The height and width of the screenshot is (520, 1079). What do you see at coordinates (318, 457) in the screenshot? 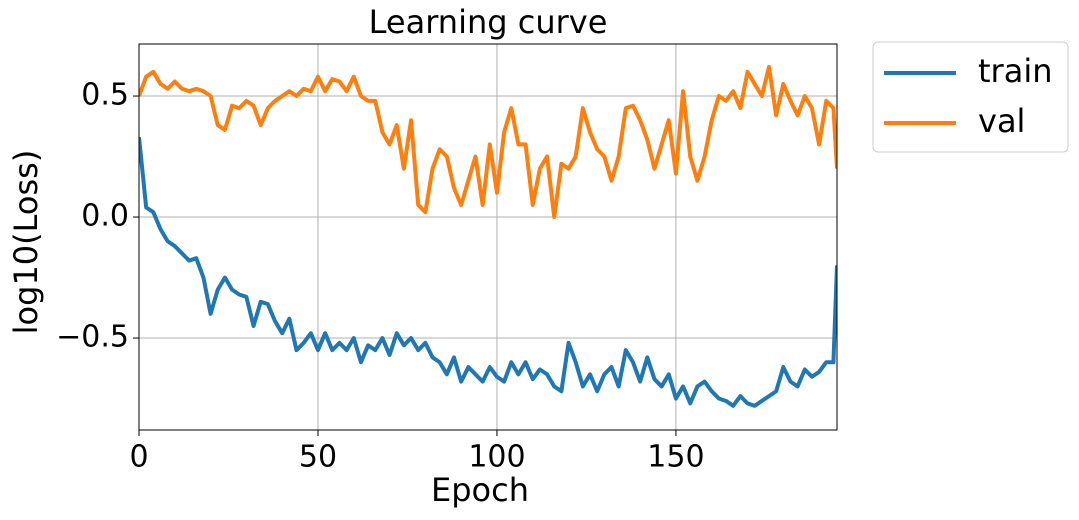
I see `x-tick-label: 50` at bounding box center [318, 457].